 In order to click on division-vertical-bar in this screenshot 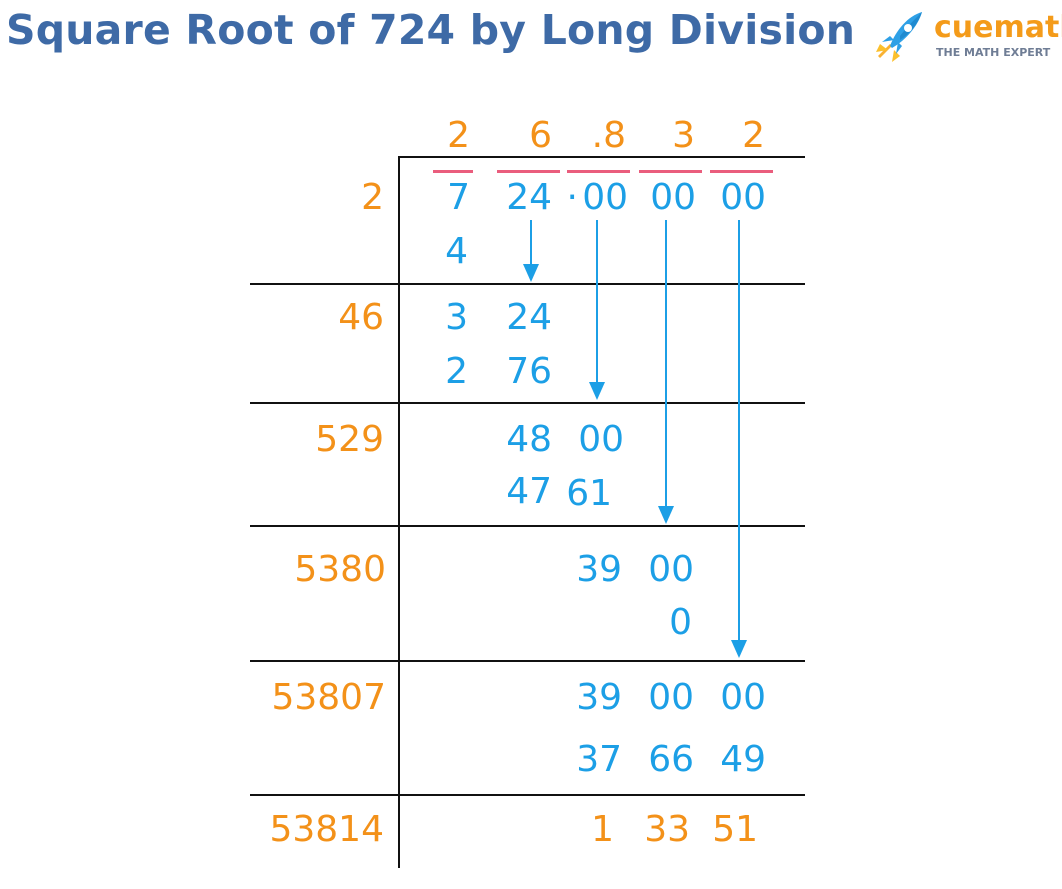, I will do `click(399, 512)`.